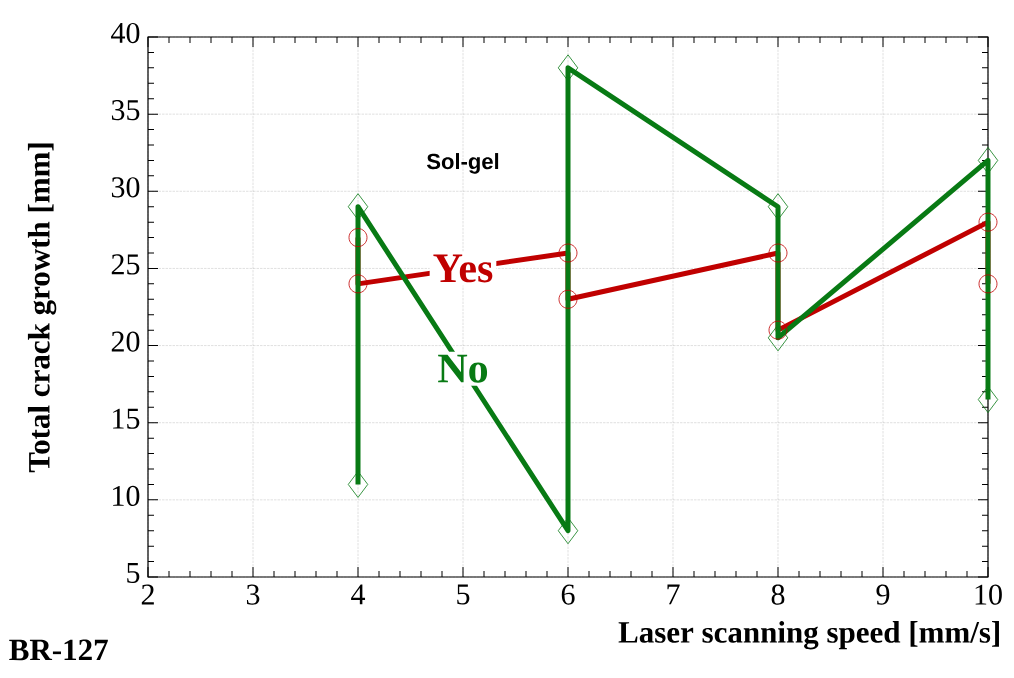 The width and height of the screenshot is (1014, 678). Describe the element at coordinates (125, 341) in the screenshot. I see `y-tick-label: 20` at that location.